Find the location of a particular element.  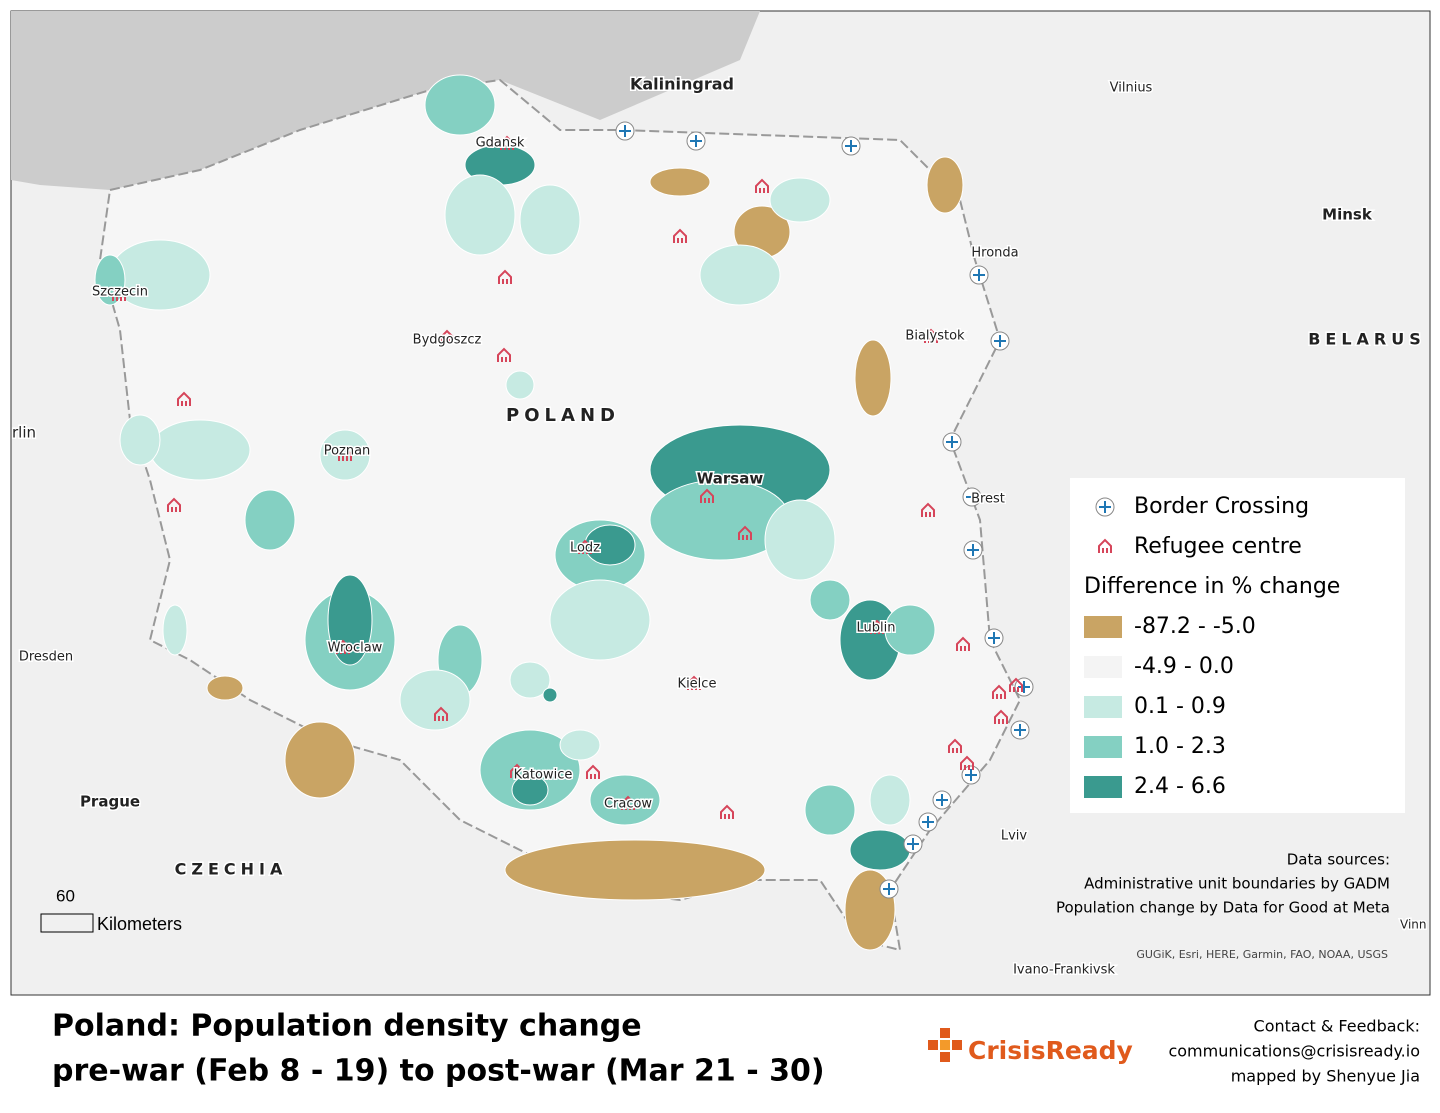

place-label: rlin is located at coordinates (24, 433).